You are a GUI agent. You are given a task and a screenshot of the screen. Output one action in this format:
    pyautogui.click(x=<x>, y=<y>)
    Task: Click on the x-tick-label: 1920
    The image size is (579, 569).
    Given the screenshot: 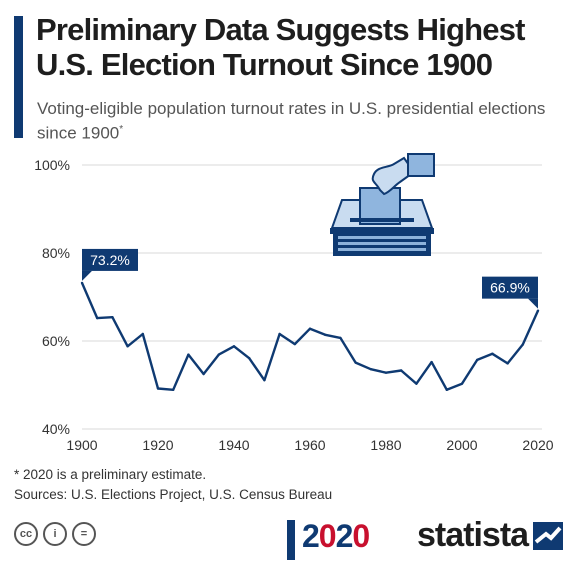 What is the action you would take?
    pyautogui.click(x=157, y=445)
    